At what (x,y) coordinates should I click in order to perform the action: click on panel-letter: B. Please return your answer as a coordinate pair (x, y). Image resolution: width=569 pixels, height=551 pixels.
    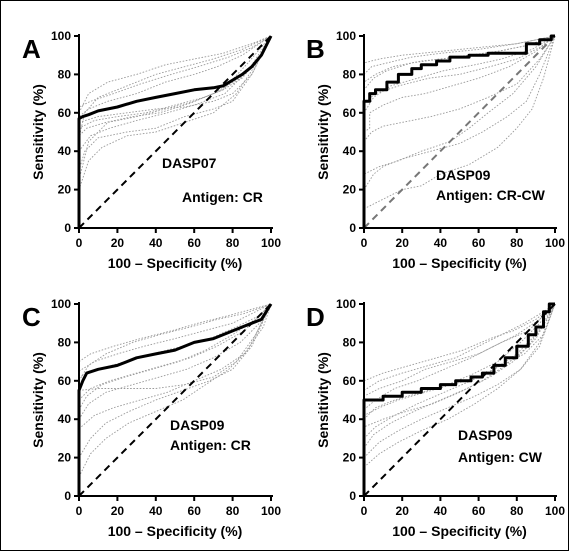
    Looking at the image, I should click on (315, 49).